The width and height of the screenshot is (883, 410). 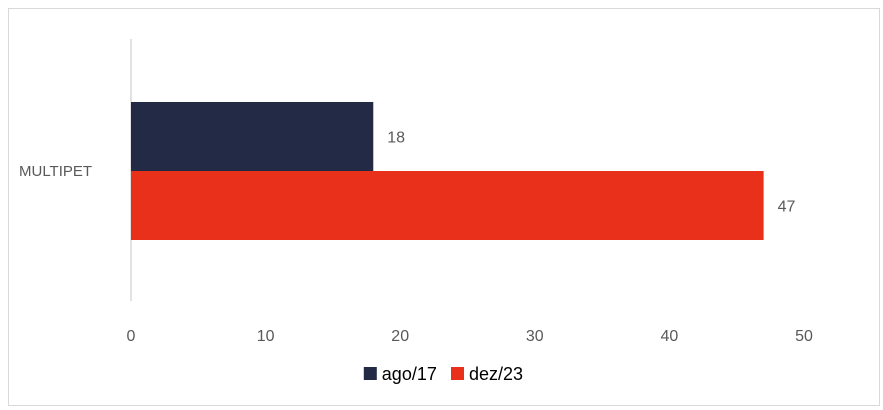 What do you see at coordinates (535, 336) in the screenshot?
I see `x-tick-label: 30` at bounding box center [535, 336].